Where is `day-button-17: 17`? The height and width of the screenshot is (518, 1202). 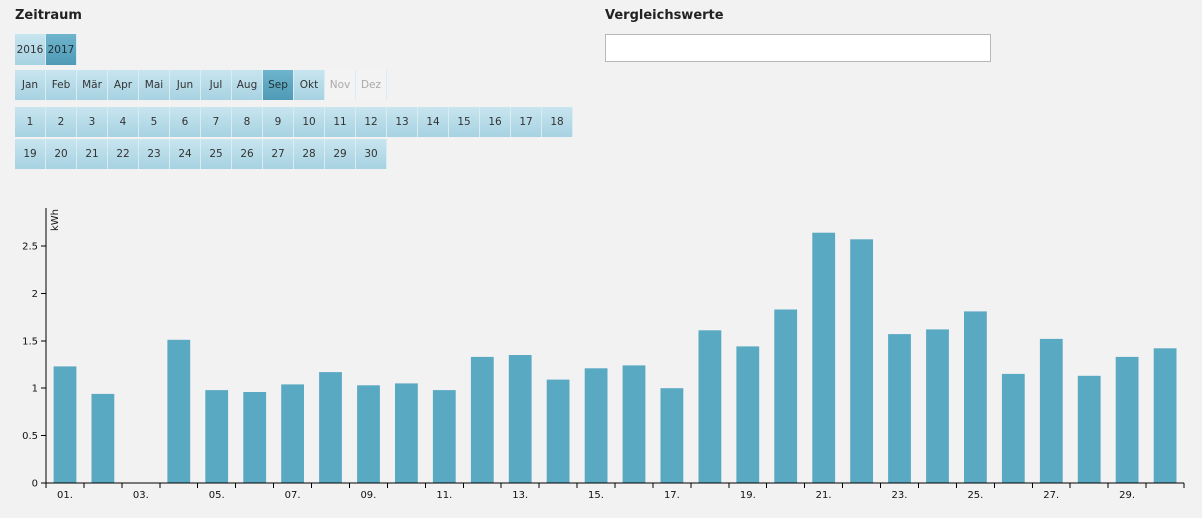 day-button-17: 17 is located at coordinates (526, 122).